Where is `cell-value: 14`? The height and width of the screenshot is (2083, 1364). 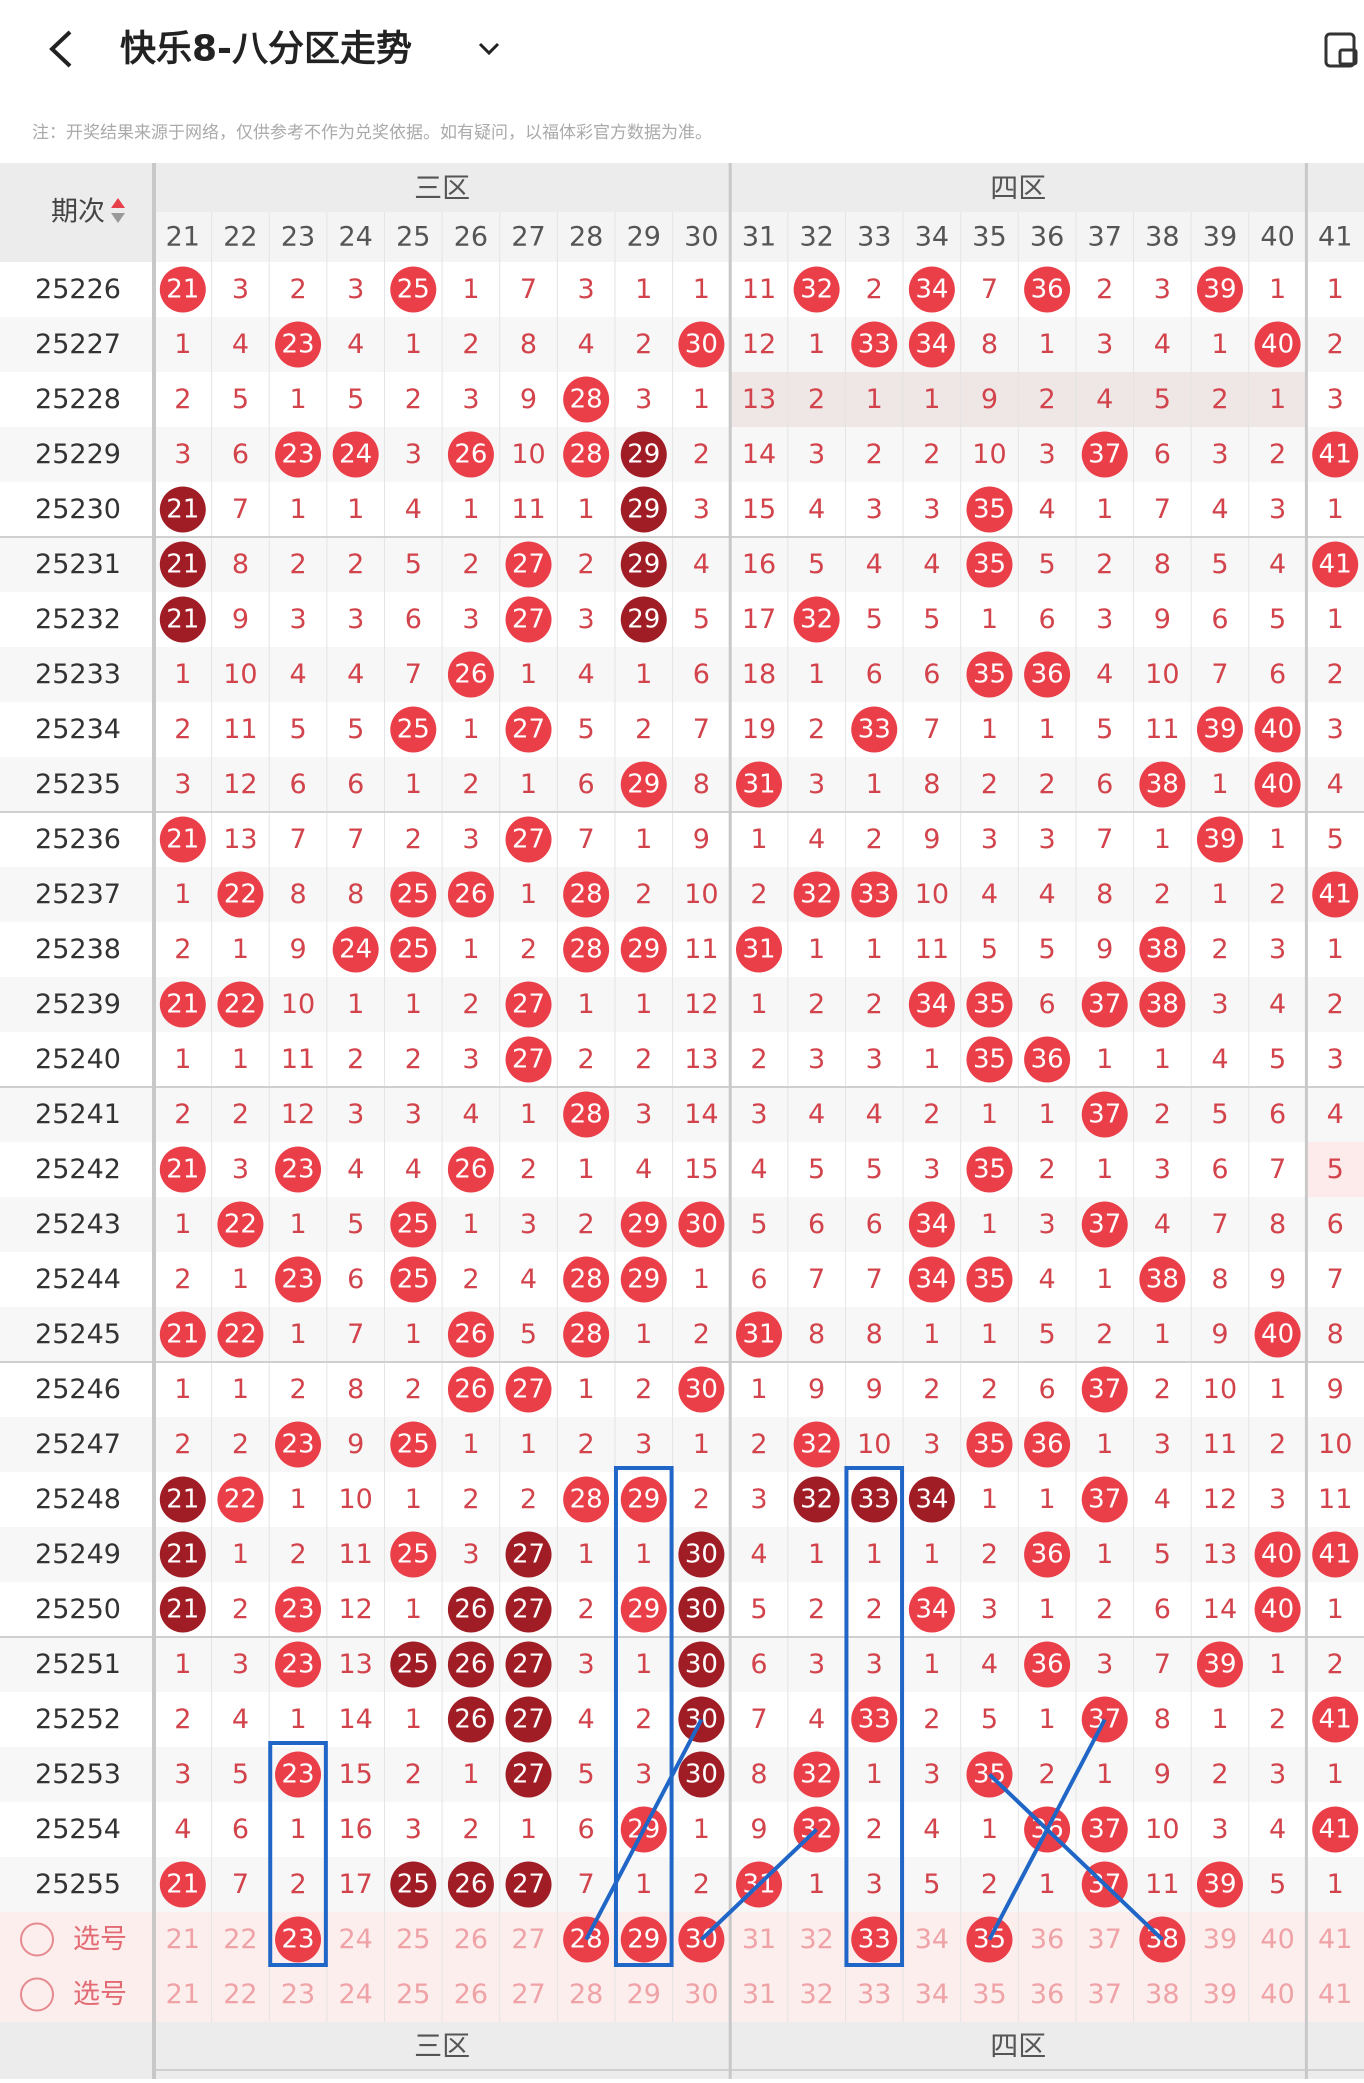
cell-value: 14 is located at coordinates (759, 454).